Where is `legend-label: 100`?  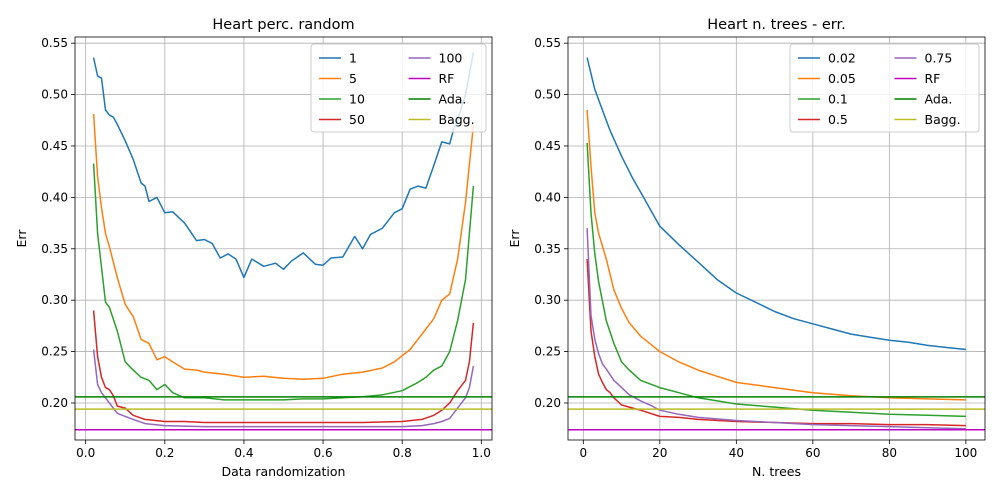
legend-label: 100 is located at coordinates (451, 58).